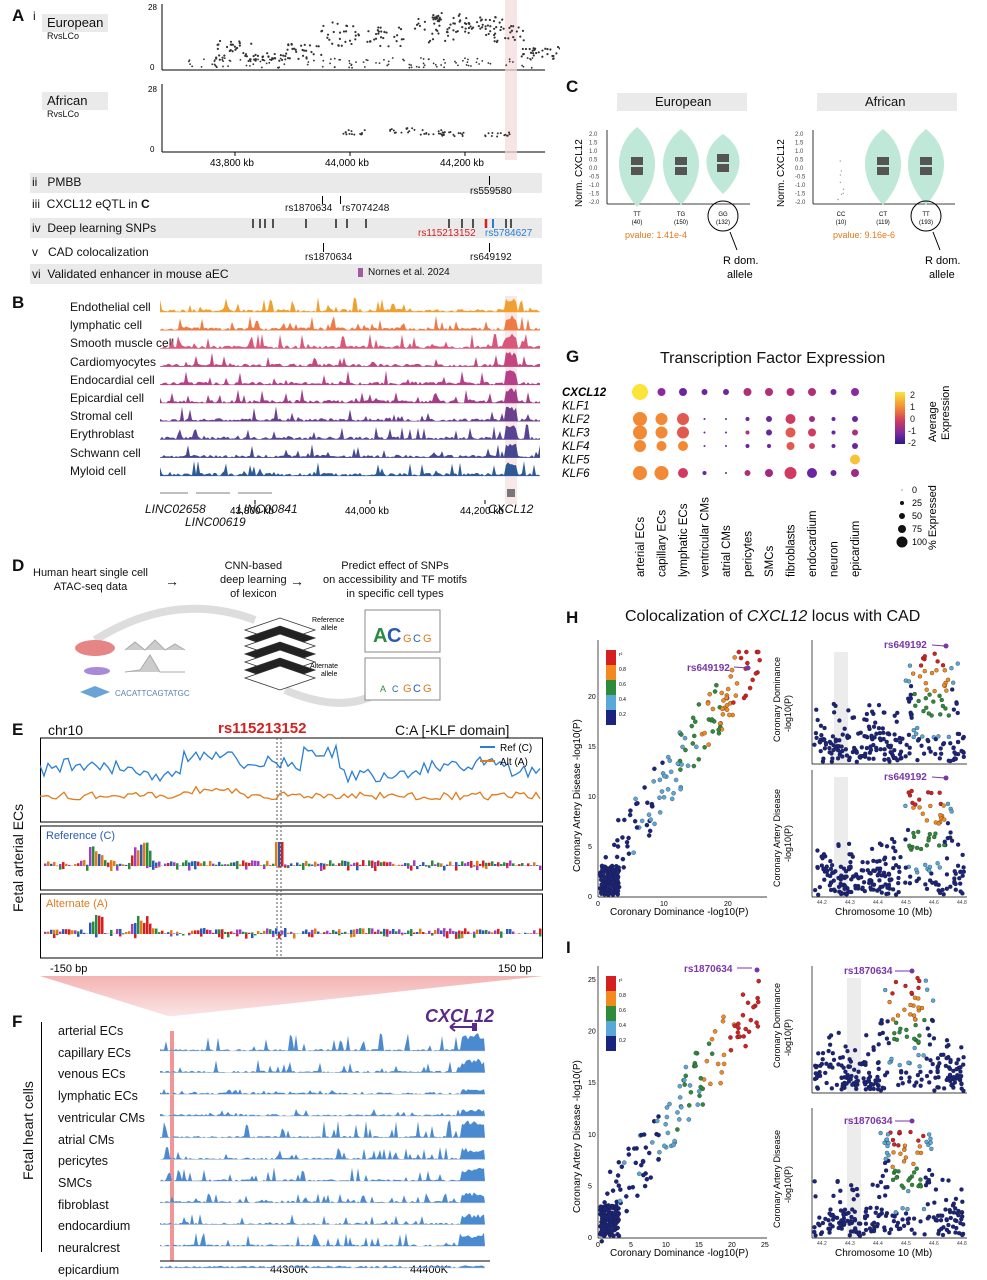  I want to click on g-cell-label: capillary ECs, so click(663, 543).